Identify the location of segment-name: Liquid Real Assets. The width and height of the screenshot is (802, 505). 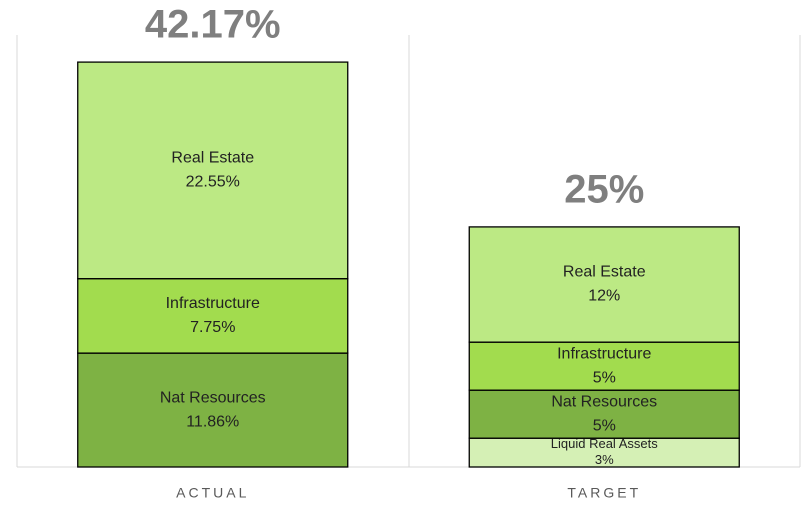
(604, 443).